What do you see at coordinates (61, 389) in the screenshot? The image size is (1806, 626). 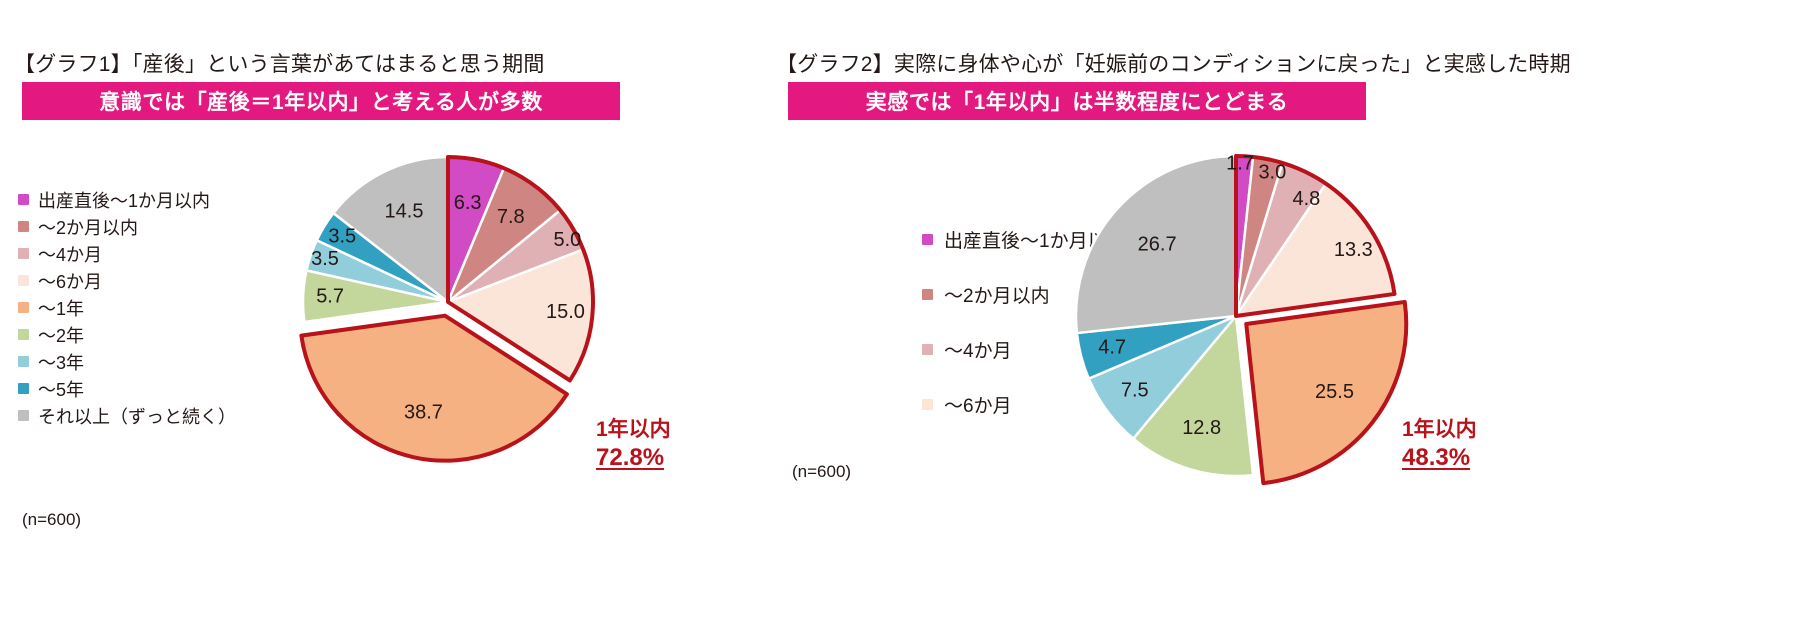 I see `legend-item-label: 〜5年` at bounding box center [61, 389].